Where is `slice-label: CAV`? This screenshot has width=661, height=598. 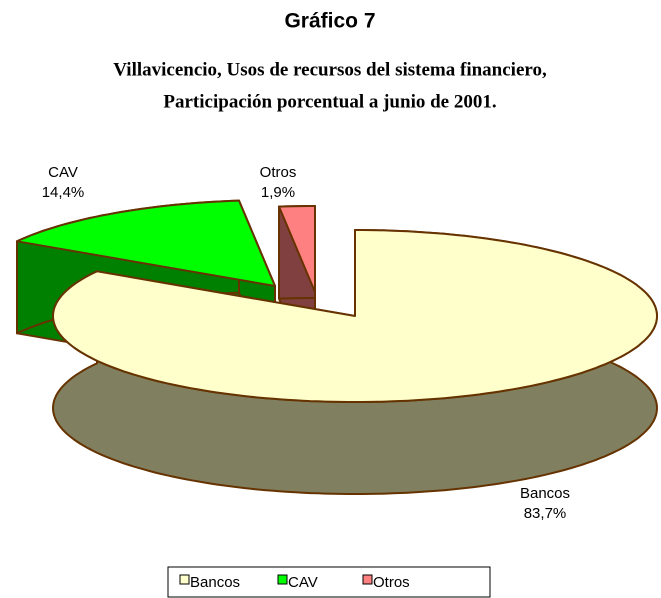 slice-label: CAV is located at coordinates (63, 172).